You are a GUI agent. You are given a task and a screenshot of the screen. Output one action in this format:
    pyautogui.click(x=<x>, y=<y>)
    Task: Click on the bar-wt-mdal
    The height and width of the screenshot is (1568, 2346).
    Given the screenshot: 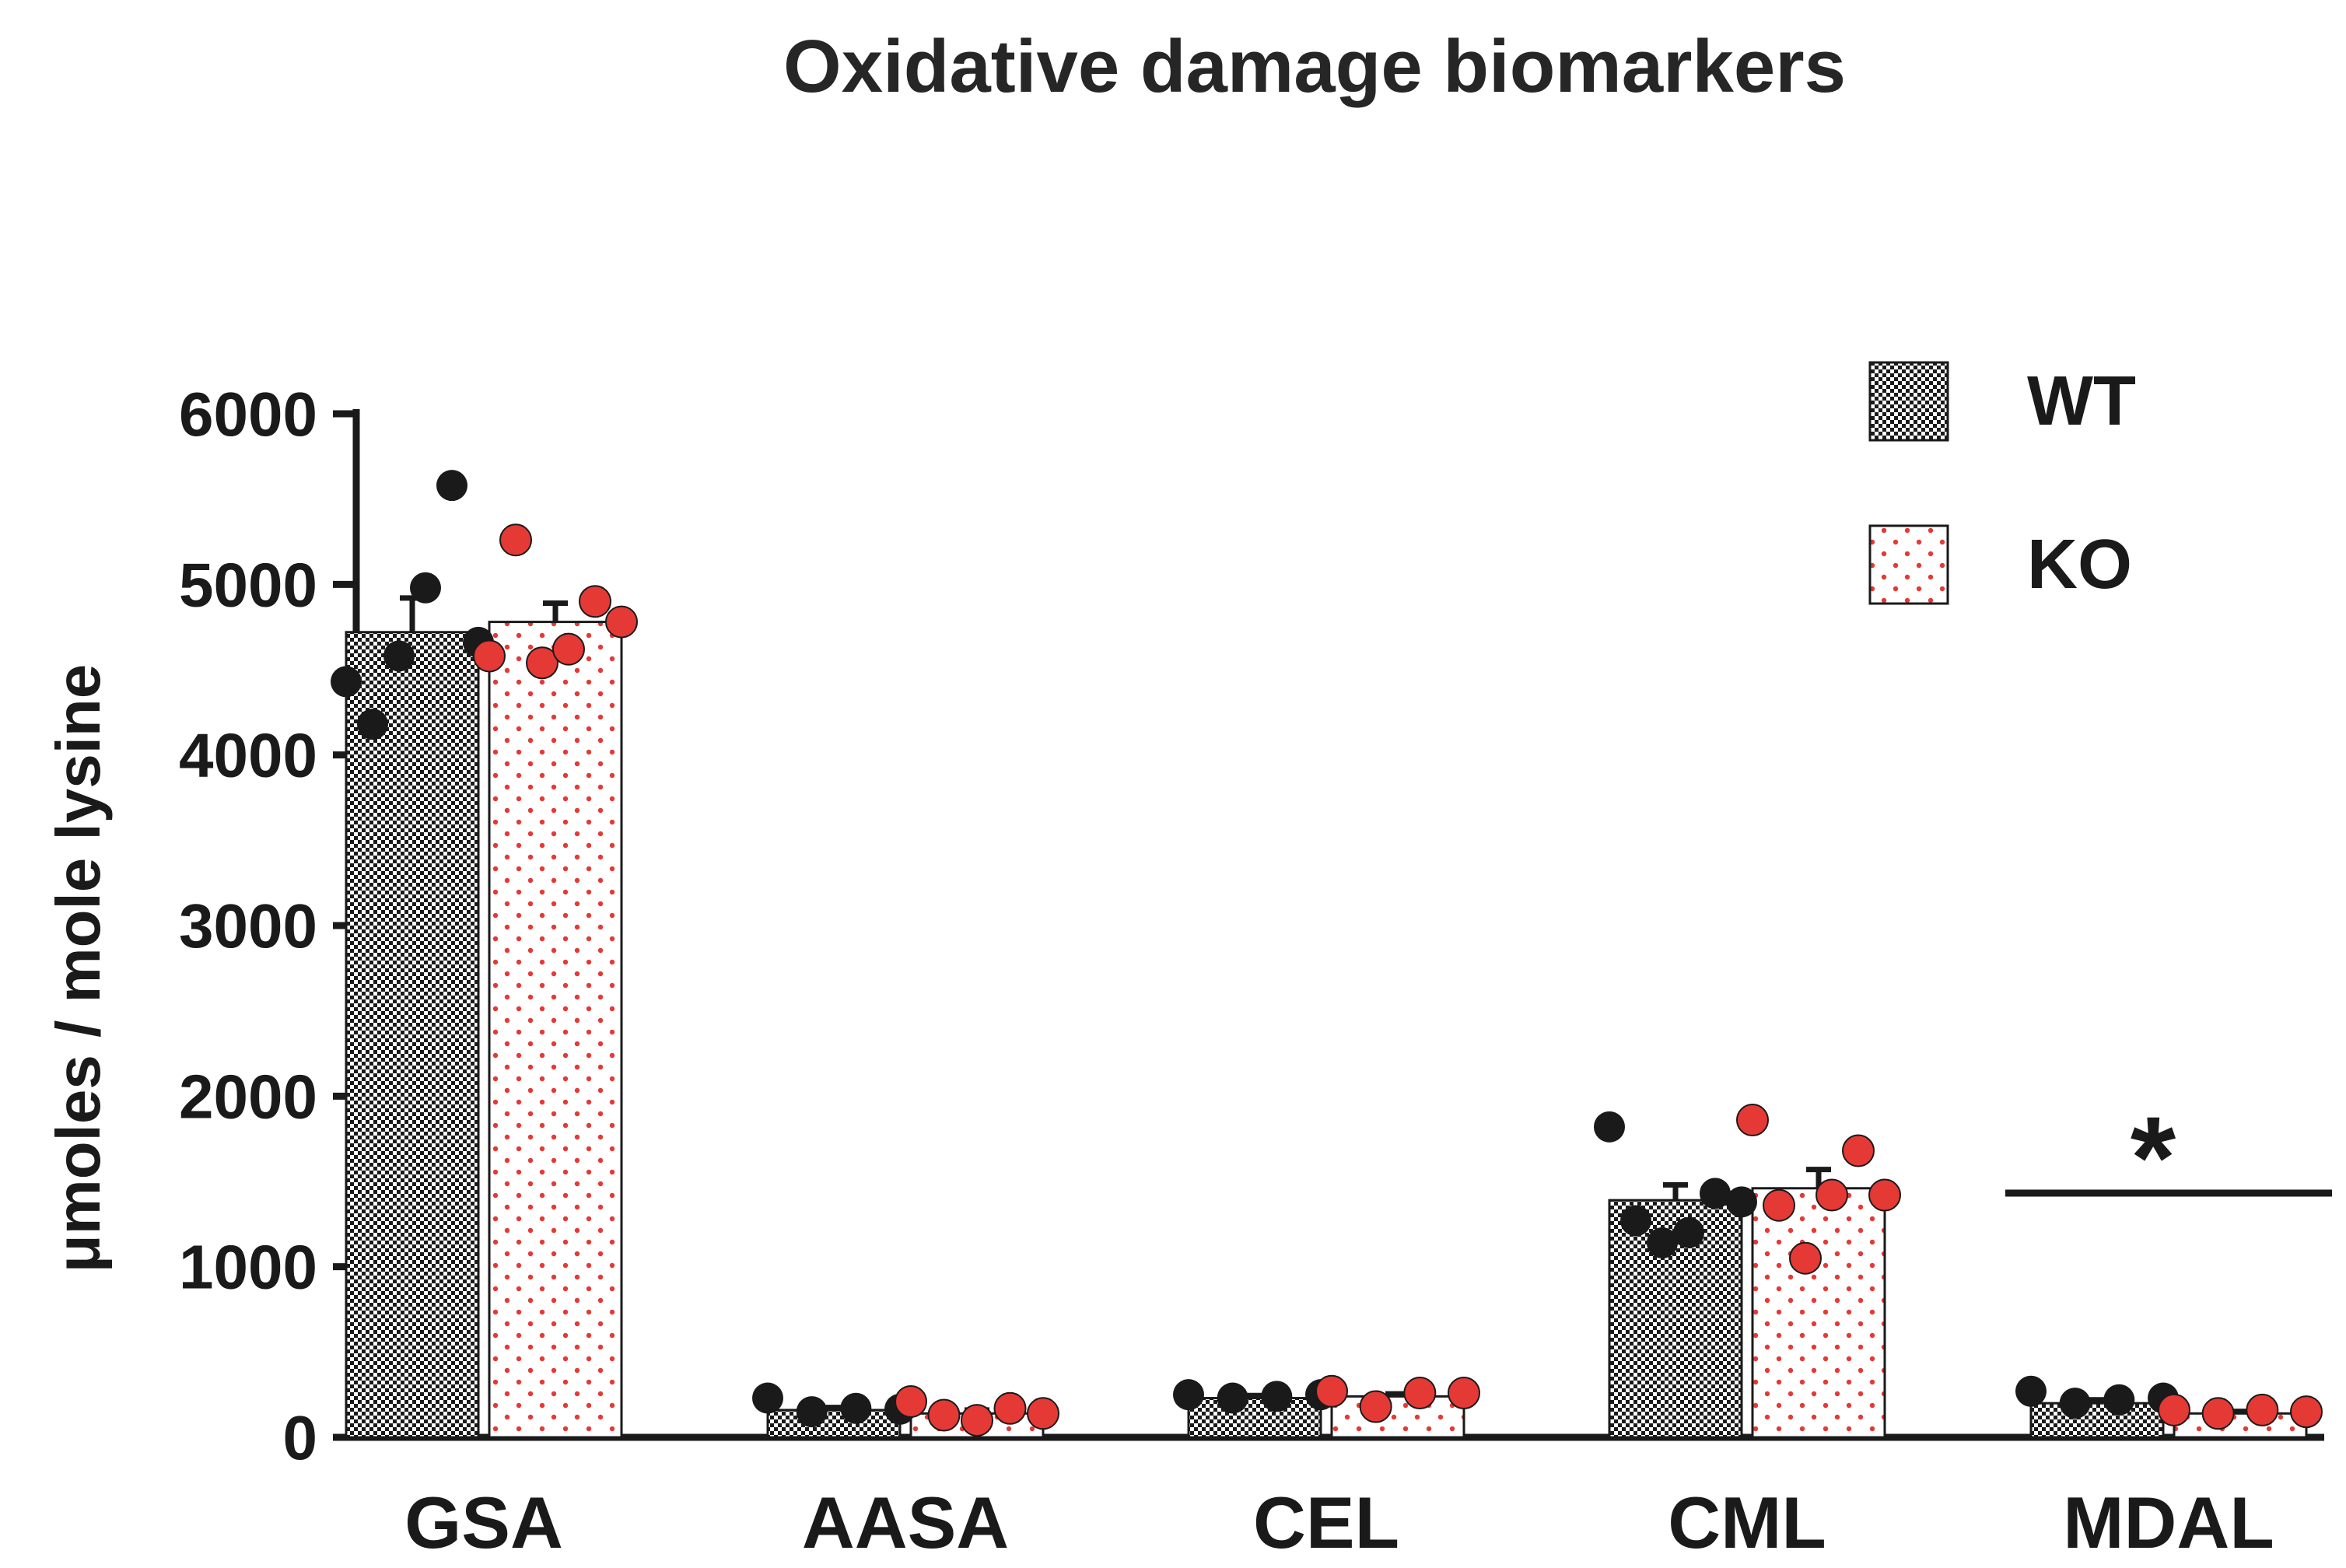 What is the action you would take?
    pyautogui.click(x=2097, y=1420)
    